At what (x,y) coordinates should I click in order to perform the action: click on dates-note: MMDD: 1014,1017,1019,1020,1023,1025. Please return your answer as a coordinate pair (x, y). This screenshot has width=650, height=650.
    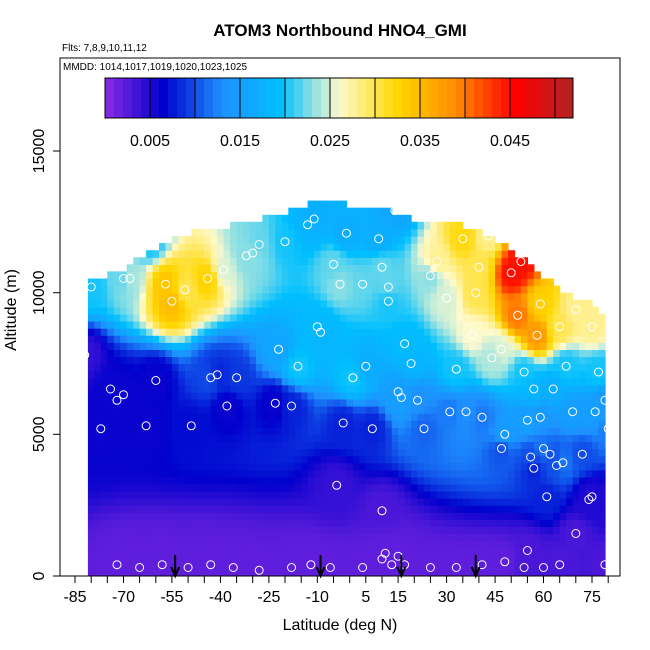
    Looking at the image, I should click on (155, 67).